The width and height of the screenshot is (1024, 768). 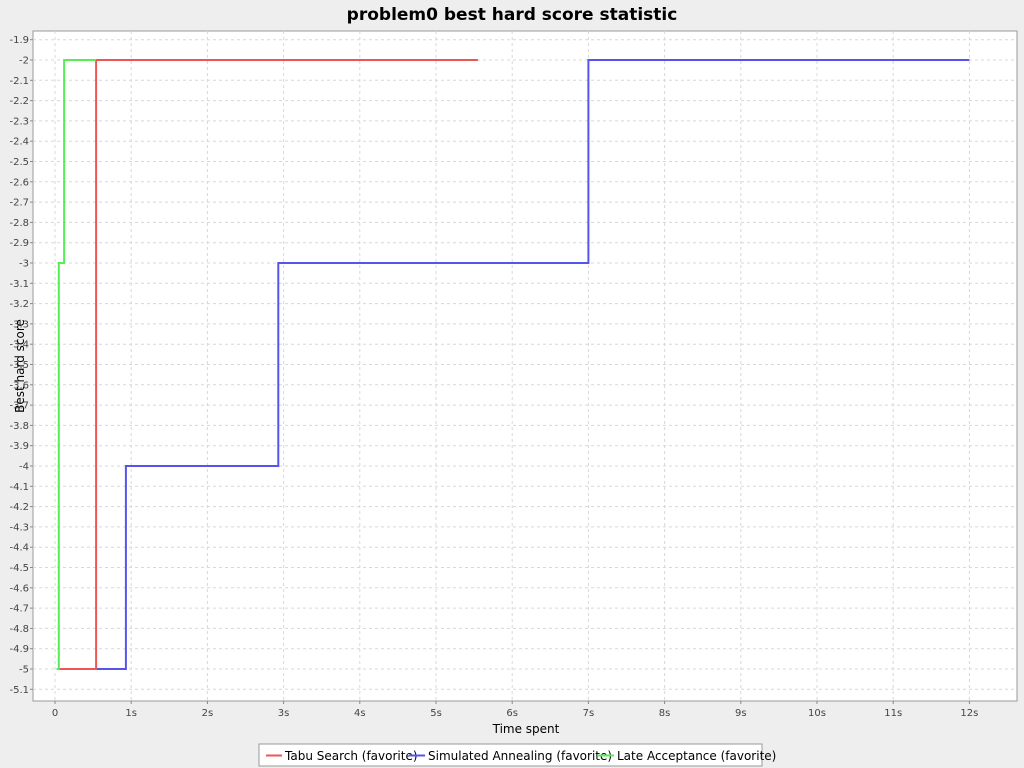 What do you see at coordinates (19, 304) in the screenshot?
I see `y-tick-label: -3.2` at bounding box center [19, 304].